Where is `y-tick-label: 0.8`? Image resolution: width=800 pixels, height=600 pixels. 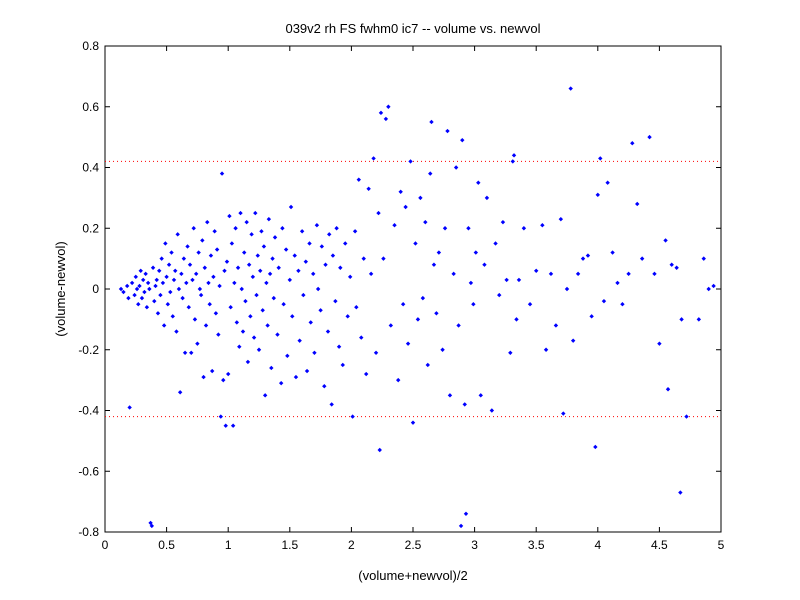 y-tick-label: 0.8 is located at coordinates (90, 46).